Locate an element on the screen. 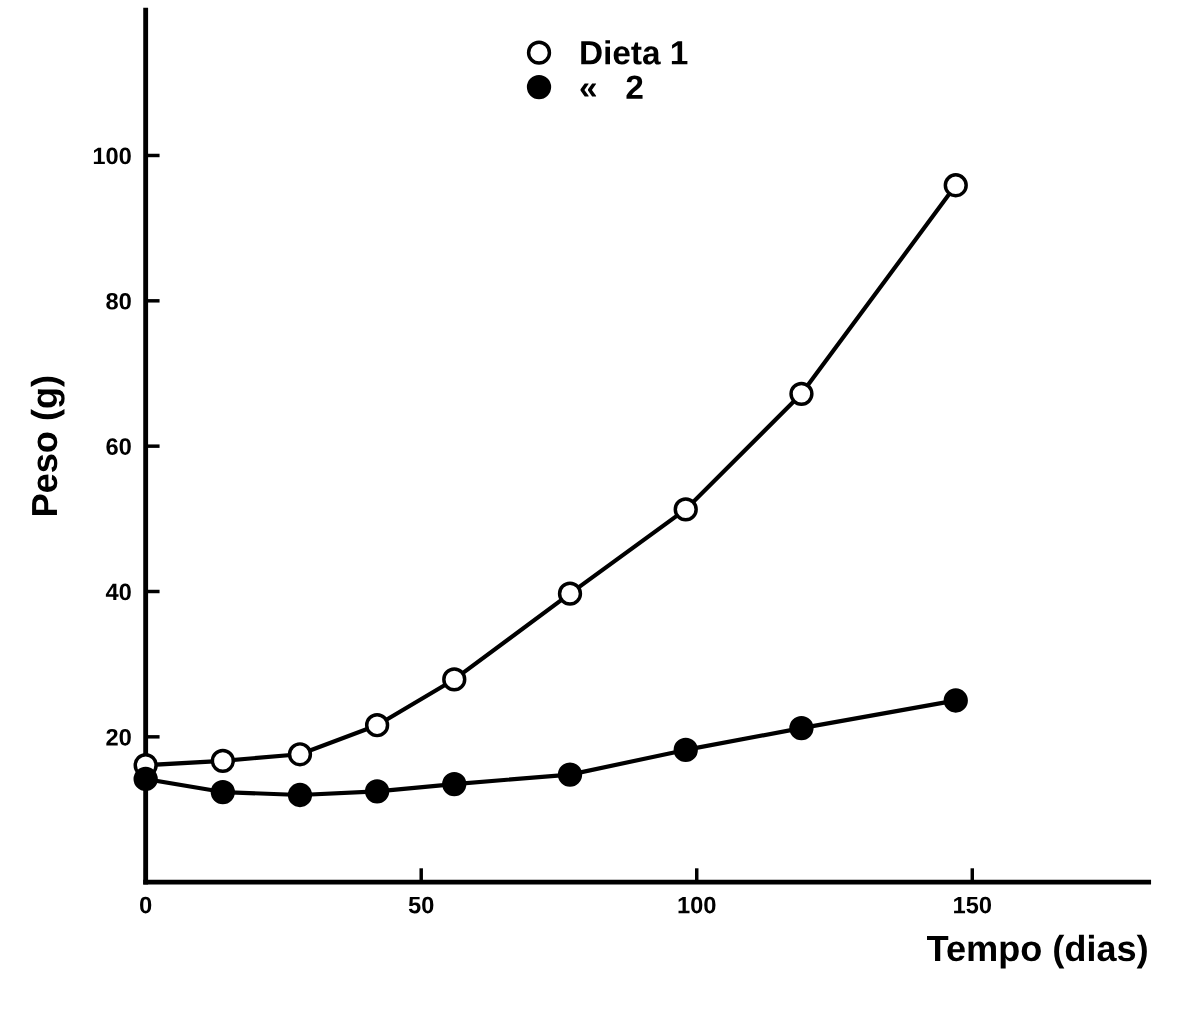 This screenshot has height=1014, width=1194. x-tick-label: 100 is located at coordinates (697, 905).